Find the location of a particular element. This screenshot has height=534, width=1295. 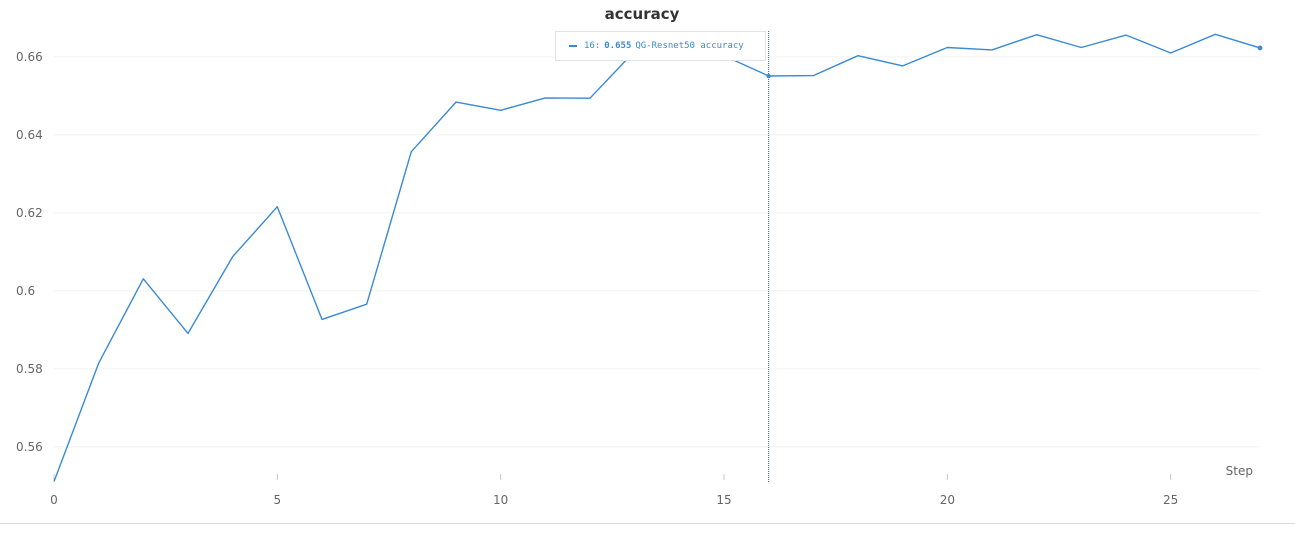

tooltip-series-name: QG-Resnet50 accuracy is located at coordinates (689, 46).